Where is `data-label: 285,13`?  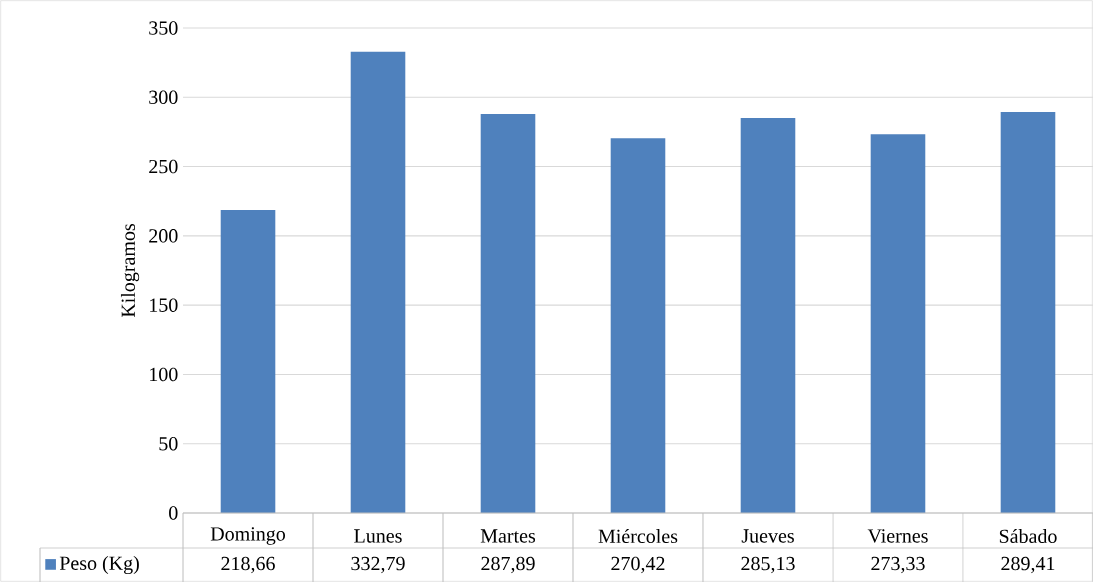
data-label: 285,13 is located at coordinates (768, 565).